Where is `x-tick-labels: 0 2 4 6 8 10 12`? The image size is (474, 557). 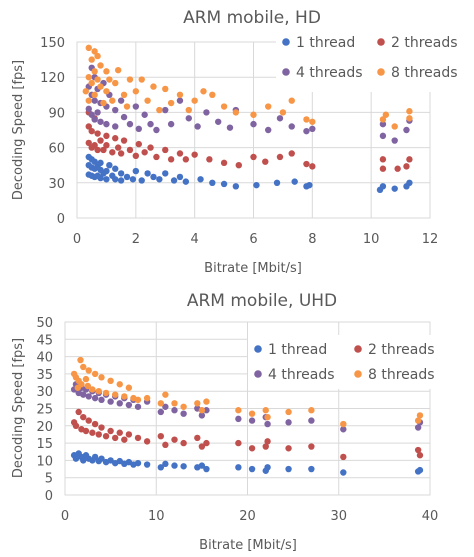
x-tick-labels: 0 2 4 6 8 10 12 is located at coordinates (255, 239).